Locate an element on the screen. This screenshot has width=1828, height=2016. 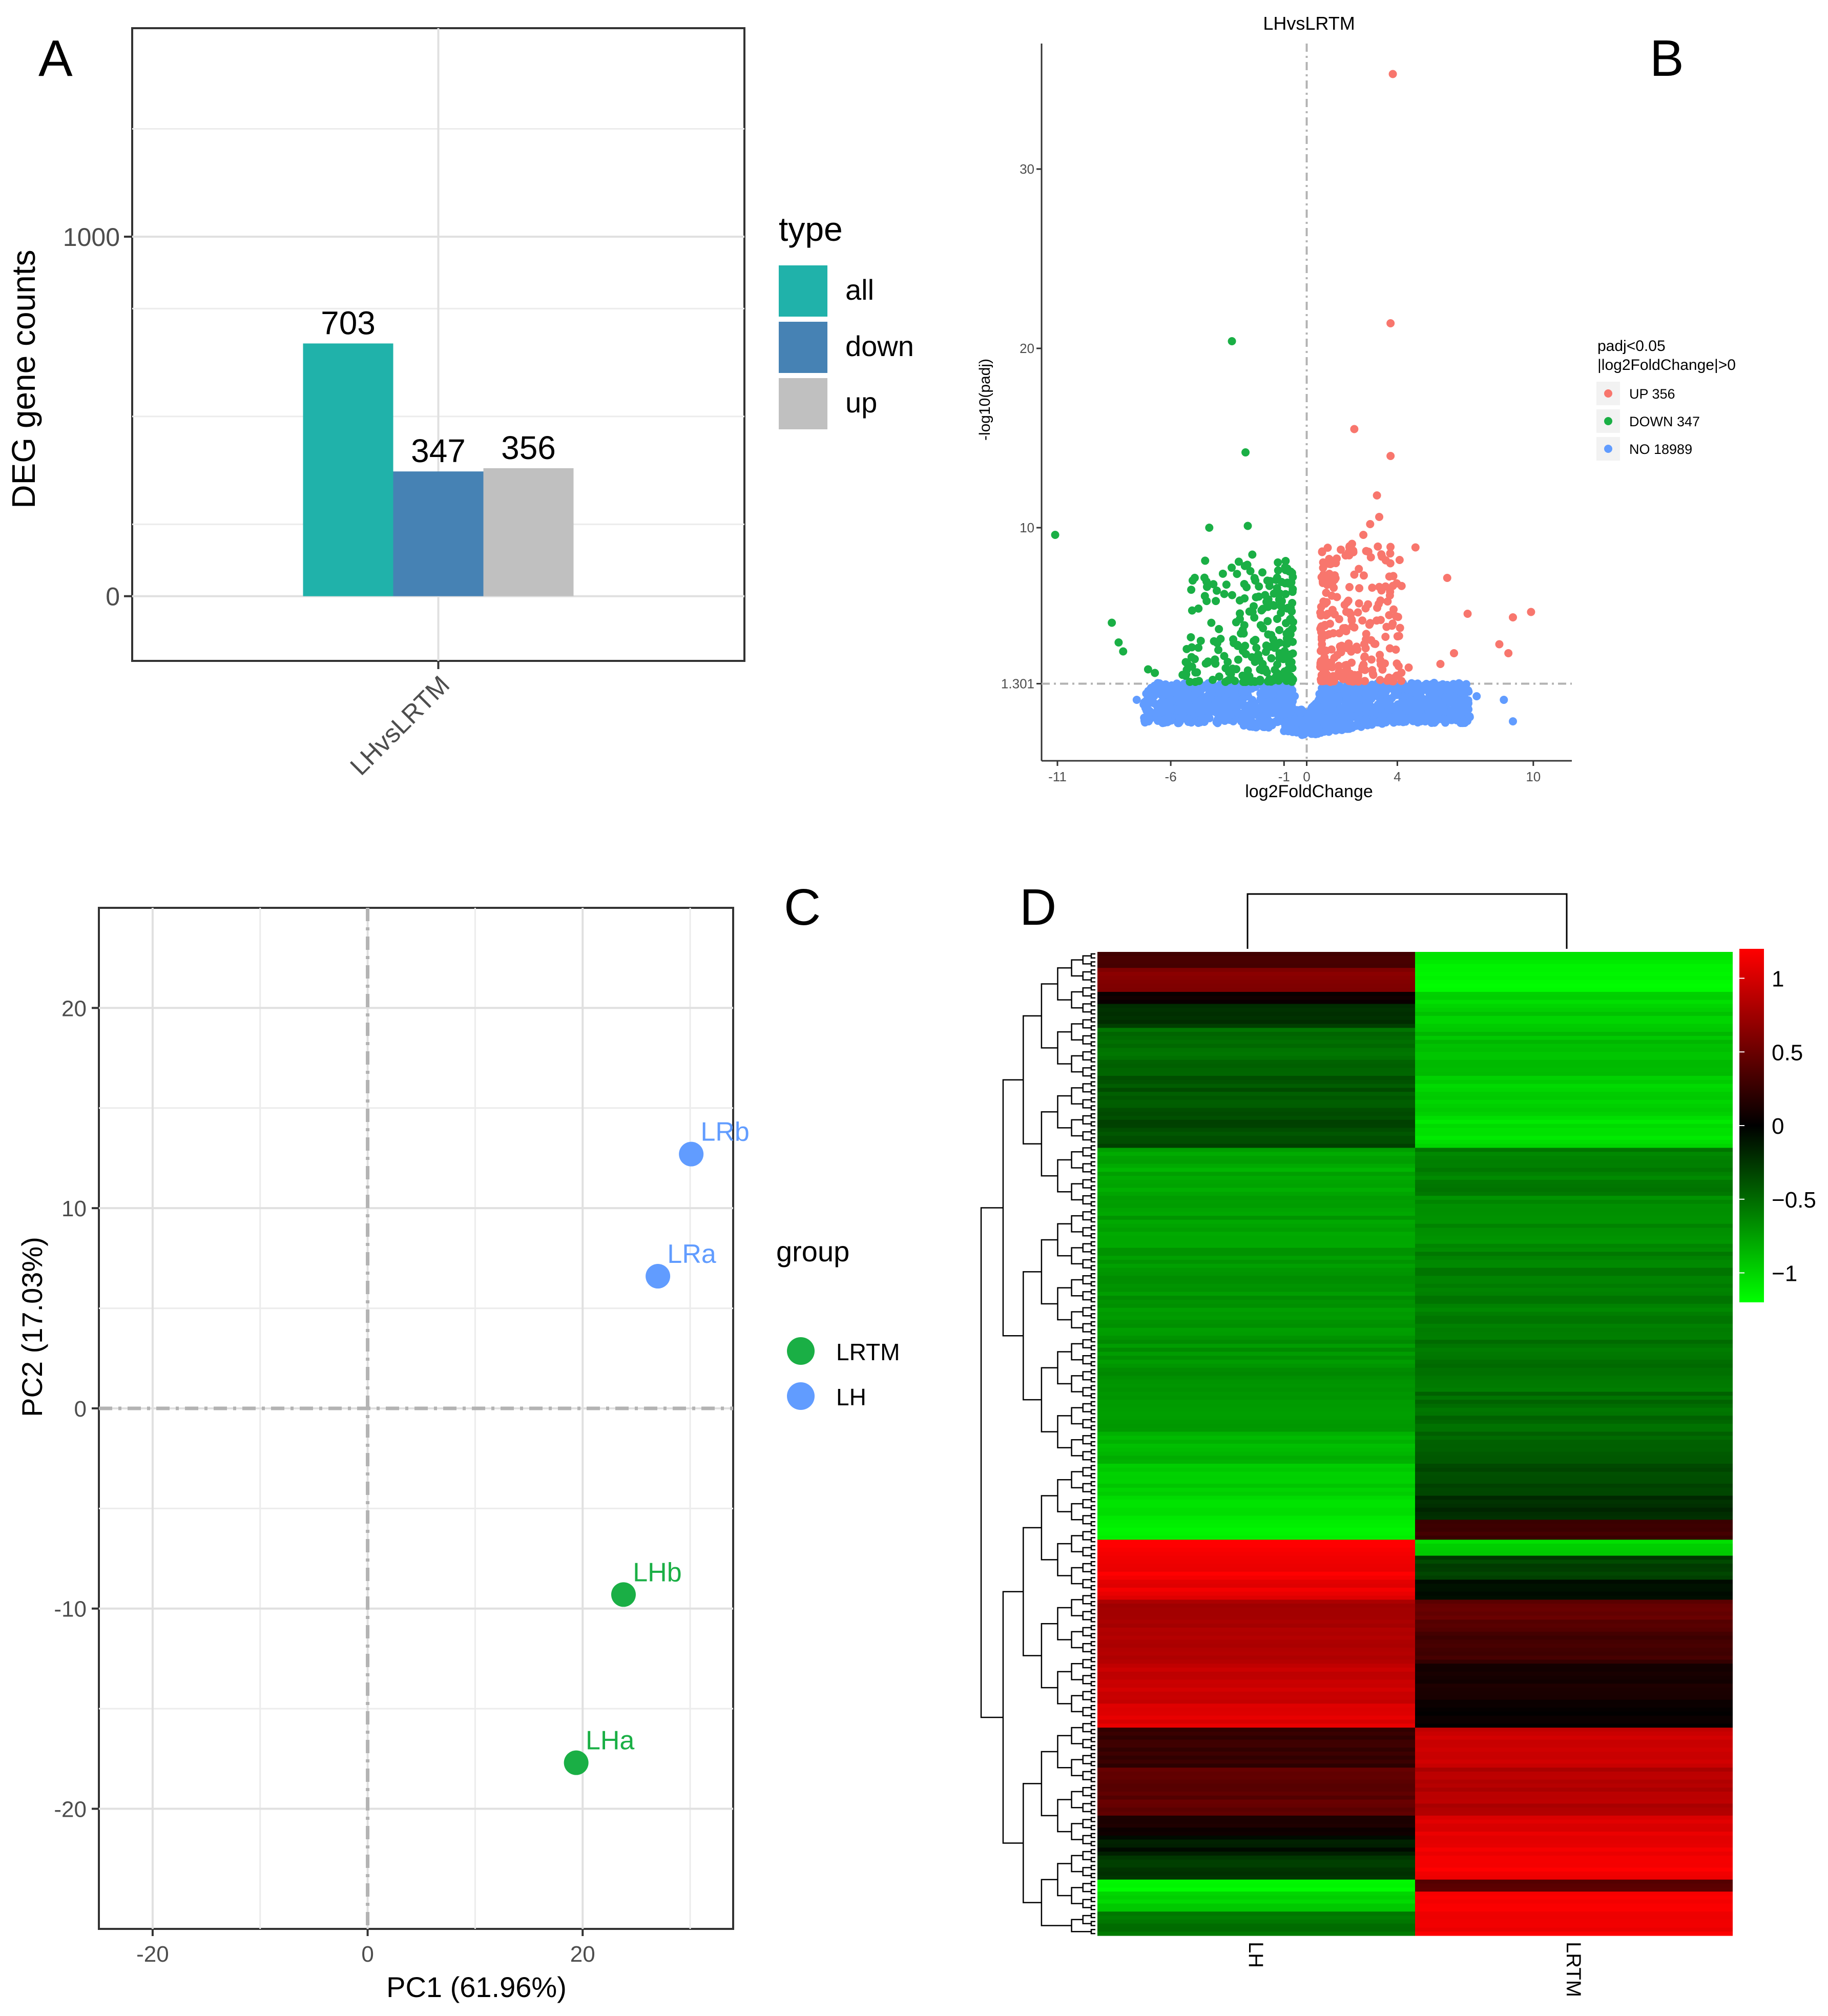
bar-legend-title: type is located at coordinates (811, 229).